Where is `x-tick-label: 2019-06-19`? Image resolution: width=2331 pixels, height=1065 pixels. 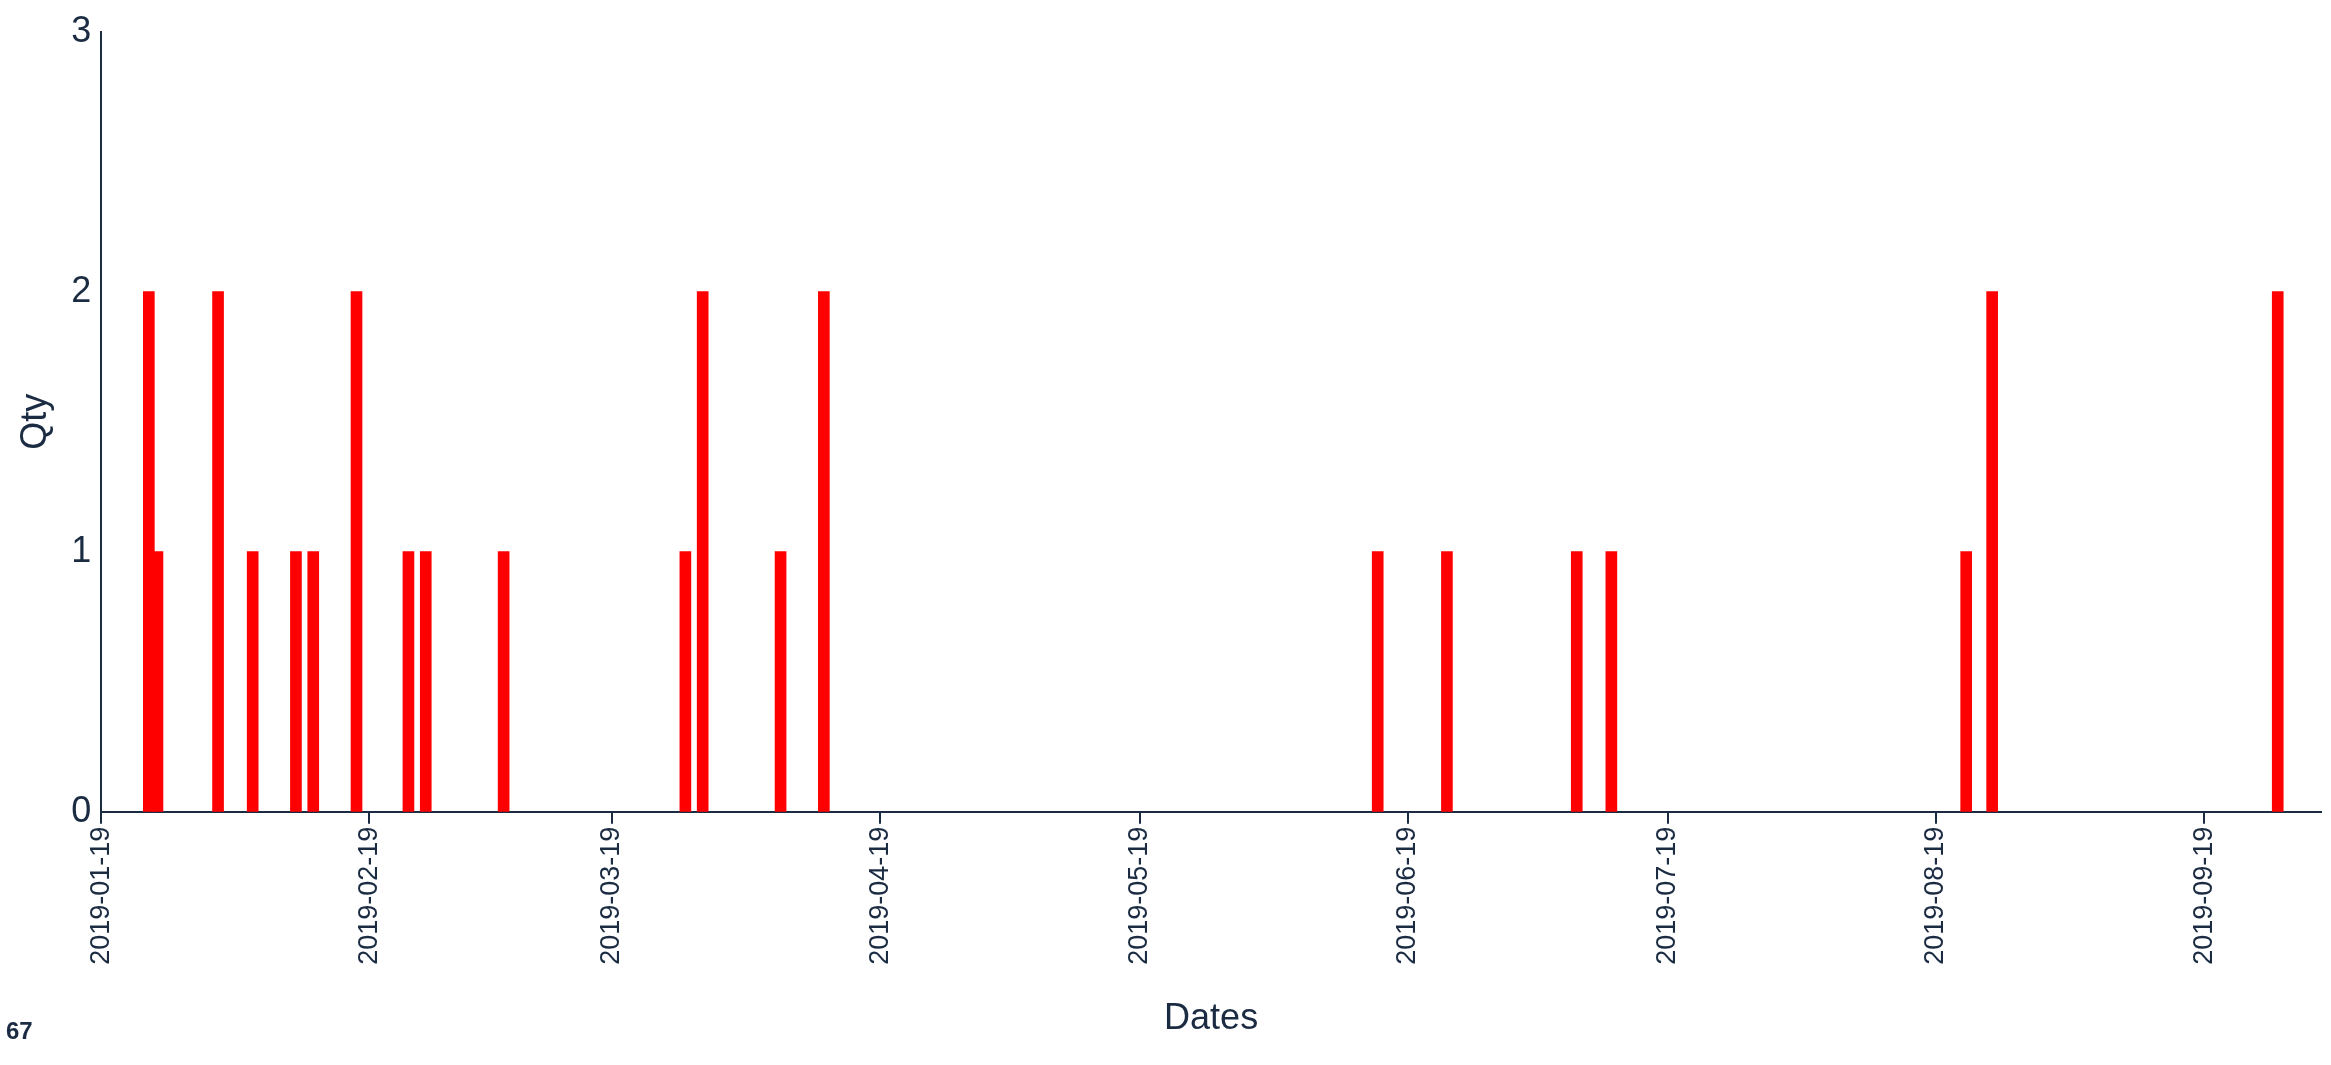
x-tick-label: 2019-06-19 is located at coordinates (1406, 895).